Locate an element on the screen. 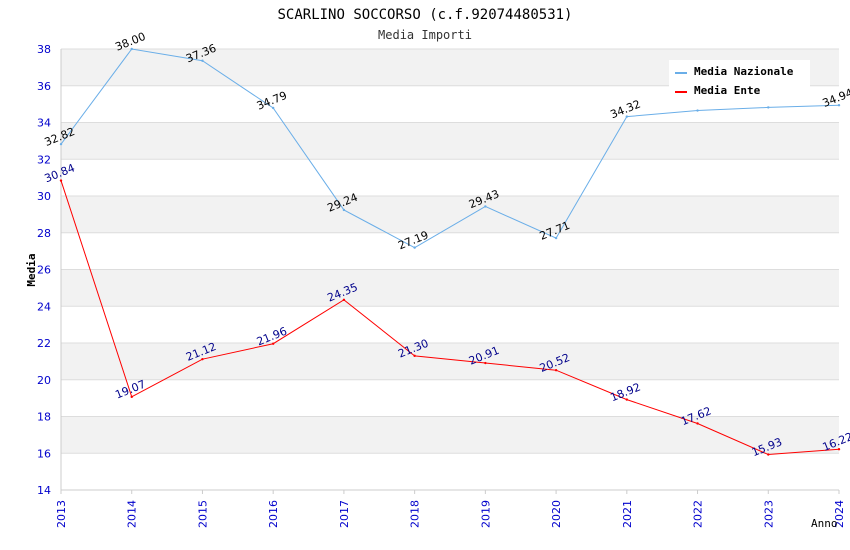  legend-box is located at coordinates (739, 81).